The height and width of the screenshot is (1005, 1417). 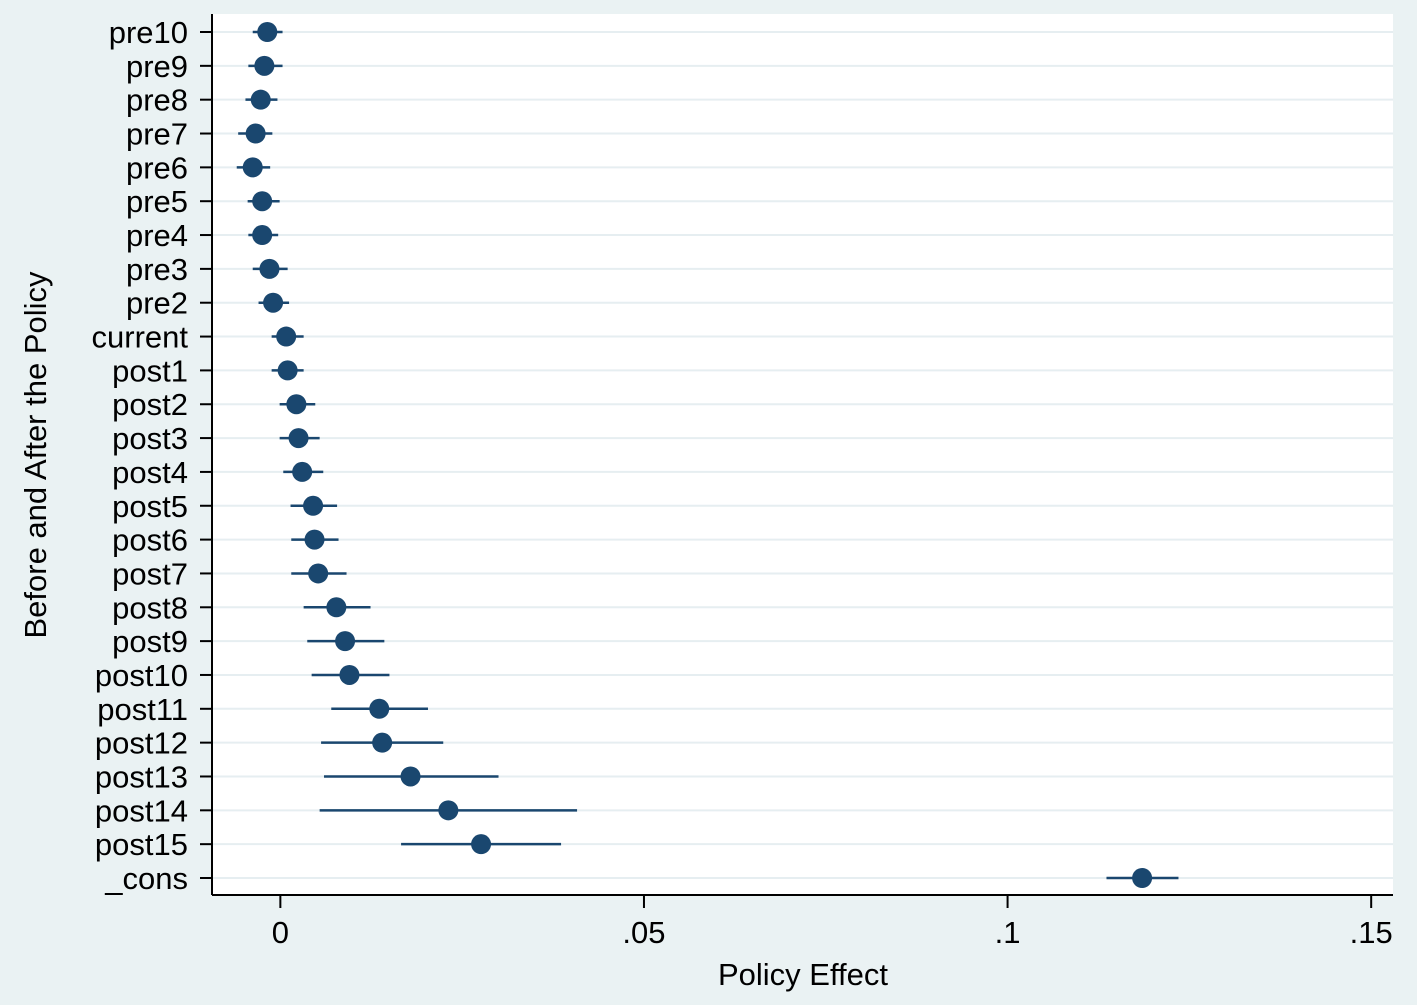 What do you see at coordinates (140, 337) in the screenshot?
I see `y-tick-label: current` at bounding box center [140, 337].